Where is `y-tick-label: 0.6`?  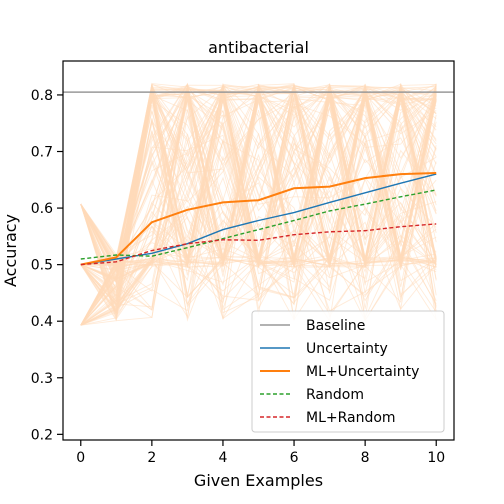 y-tick-label: 0.6 is located at coordinates (42, 209).